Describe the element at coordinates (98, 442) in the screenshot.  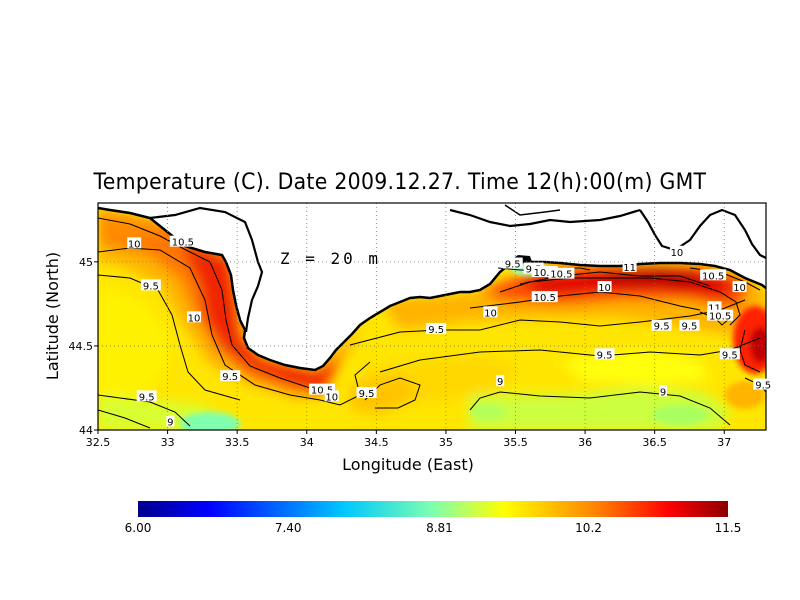
I see `x-tick-label: 32.5` at that location.